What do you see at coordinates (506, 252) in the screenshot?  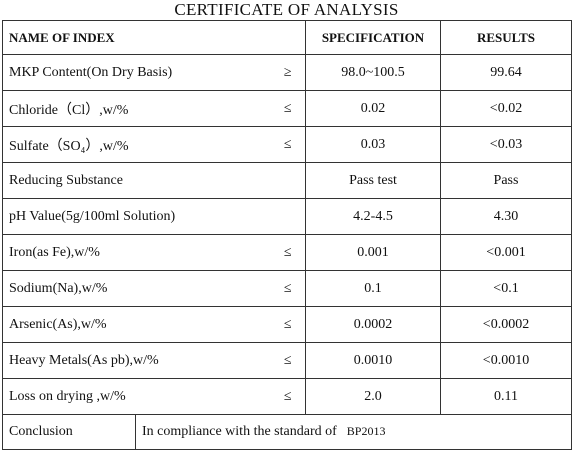 I see `result: <0.001` at bounding box center [506, 252].